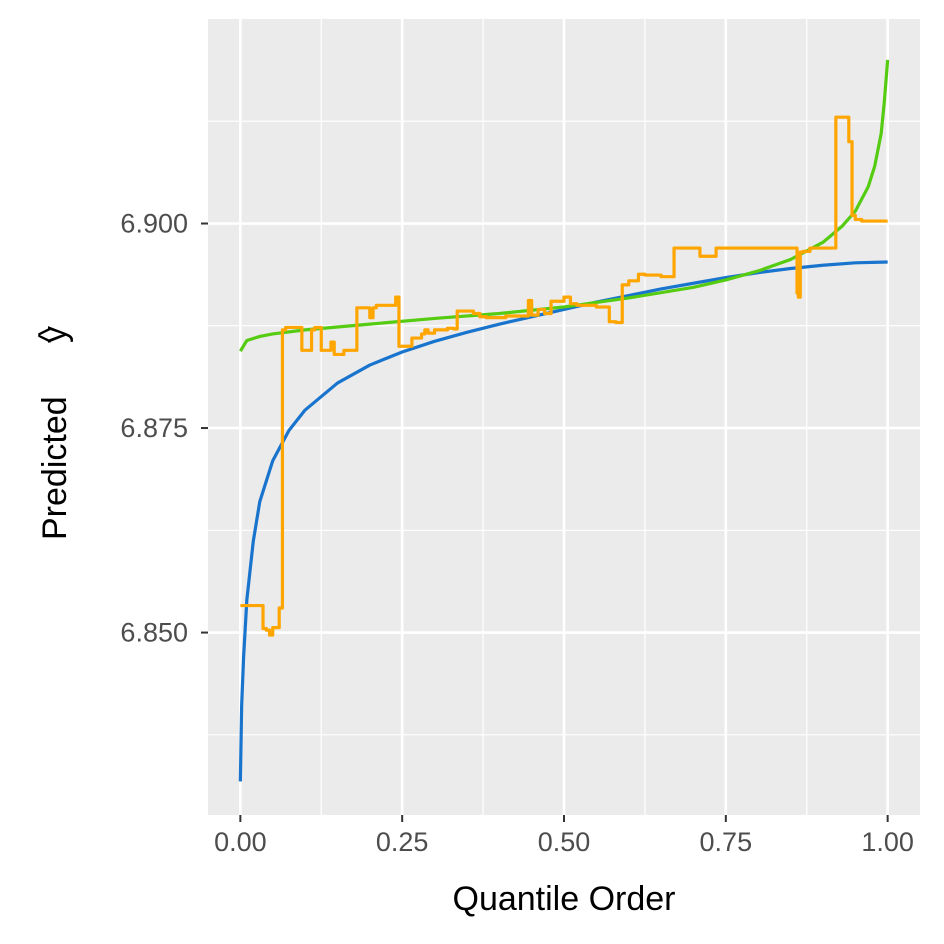 Image resolution: width=944 pixels, height=944 pixels. What do you see at coordinates (402, 842) in the screenshot?
I see `x-tick-label: 0.25` at bounding box center [402, 842].